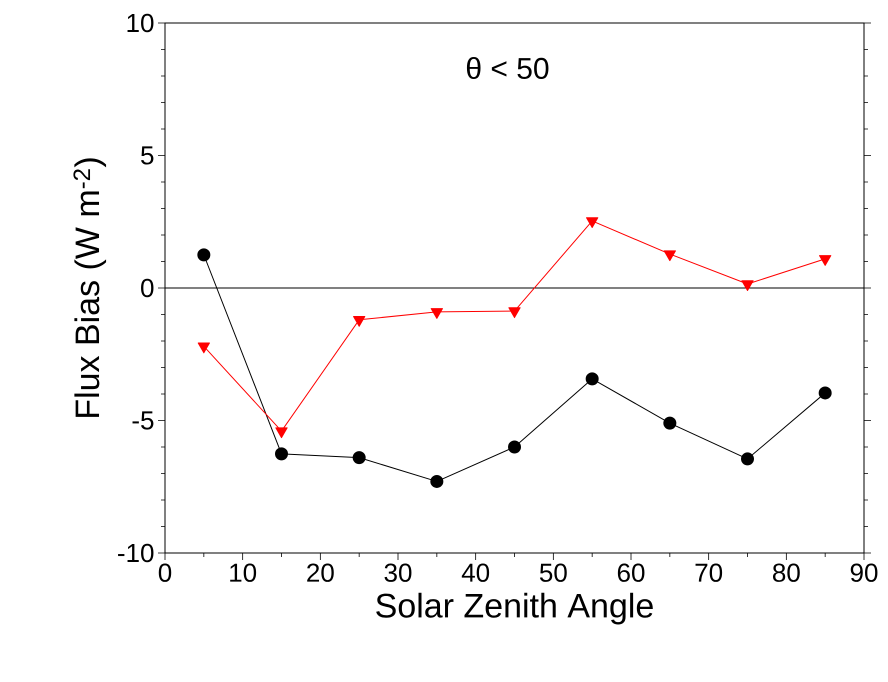 The image size is (888, 682). Describe the element at coordinates (514, 608) in the screenshot. I see `x-axis-title: Solar Zenith Angle` at that location.